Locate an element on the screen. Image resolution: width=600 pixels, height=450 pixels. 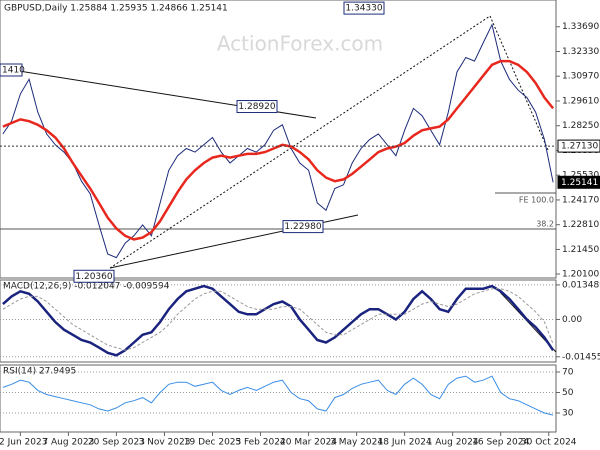
fibo-label: 38.2 is located at coordinates (545, 224).